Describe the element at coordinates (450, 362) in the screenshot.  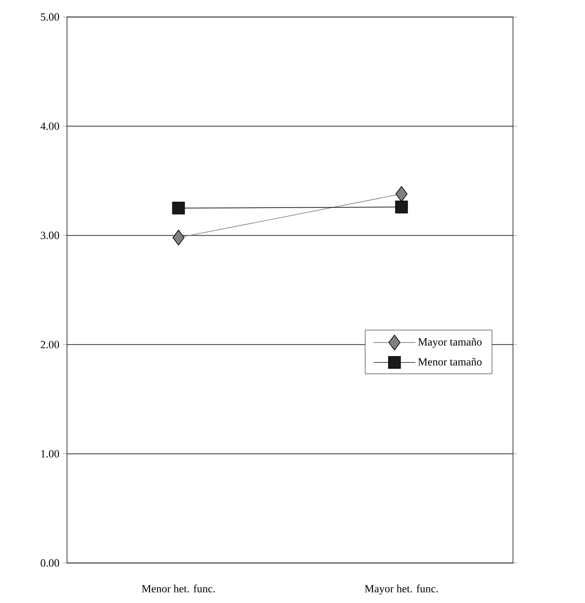
I see `legend-label: Menor tamaño` at that location.